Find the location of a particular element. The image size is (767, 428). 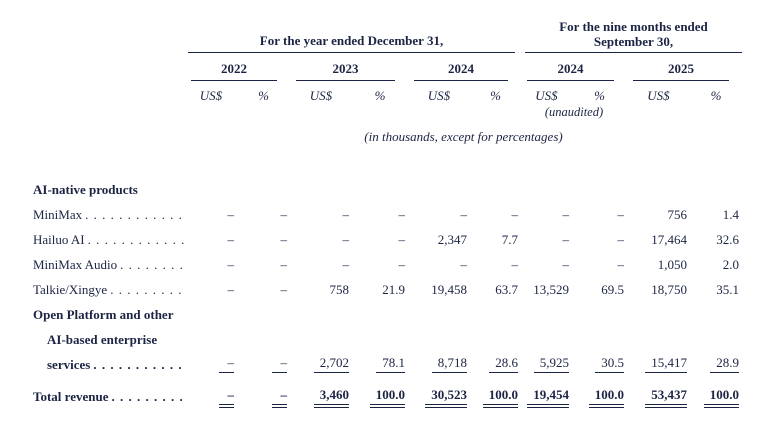

row-label-cell: AI-native products is located at coordinates (109, 191).